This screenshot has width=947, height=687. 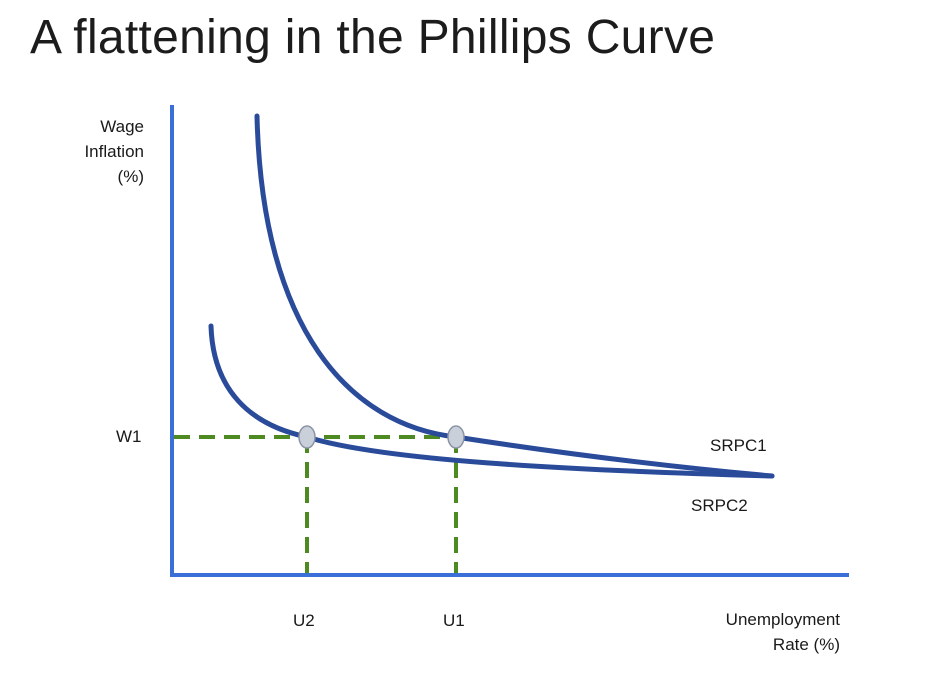 What do you see at coordinates (738, 445) in the screenshot?
I see `srpc1-label: SRPC1` at bounding box center [738, 445].